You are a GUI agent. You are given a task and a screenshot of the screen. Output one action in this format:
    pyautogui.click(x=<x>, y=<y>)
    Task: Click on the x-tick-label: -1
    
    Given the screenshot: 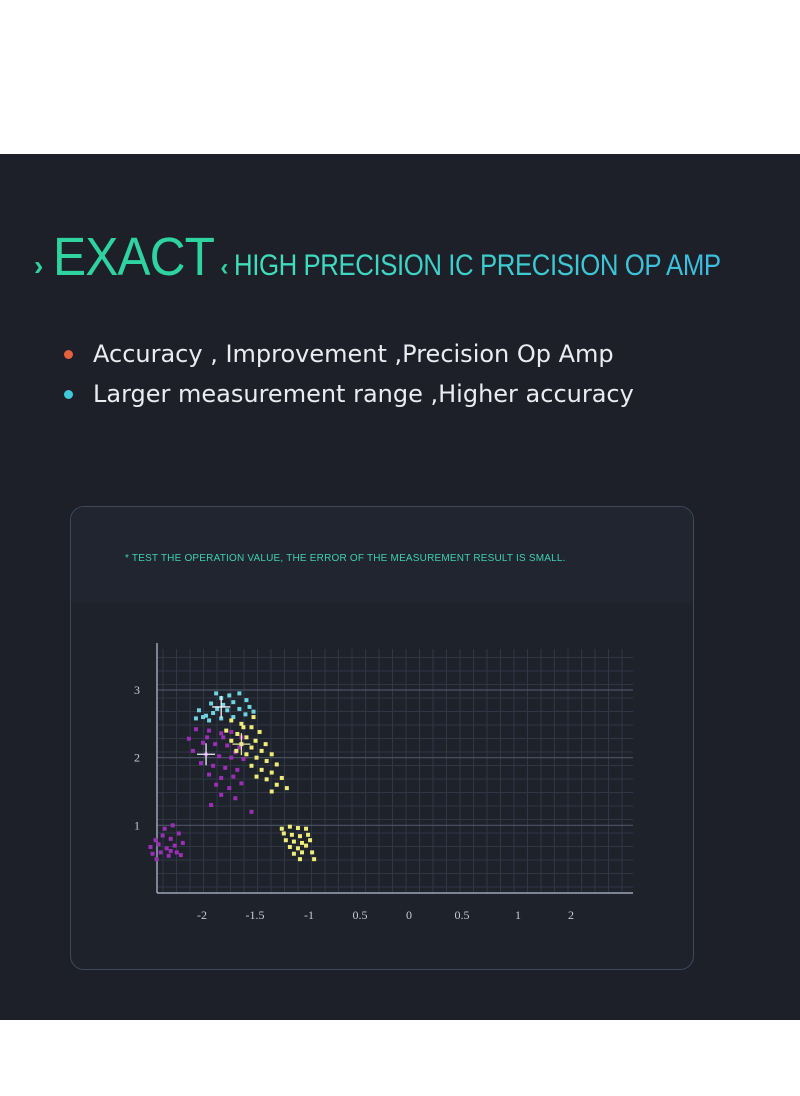 What is the action you would take?
    pyautogui.click(x=309, y=915)
    